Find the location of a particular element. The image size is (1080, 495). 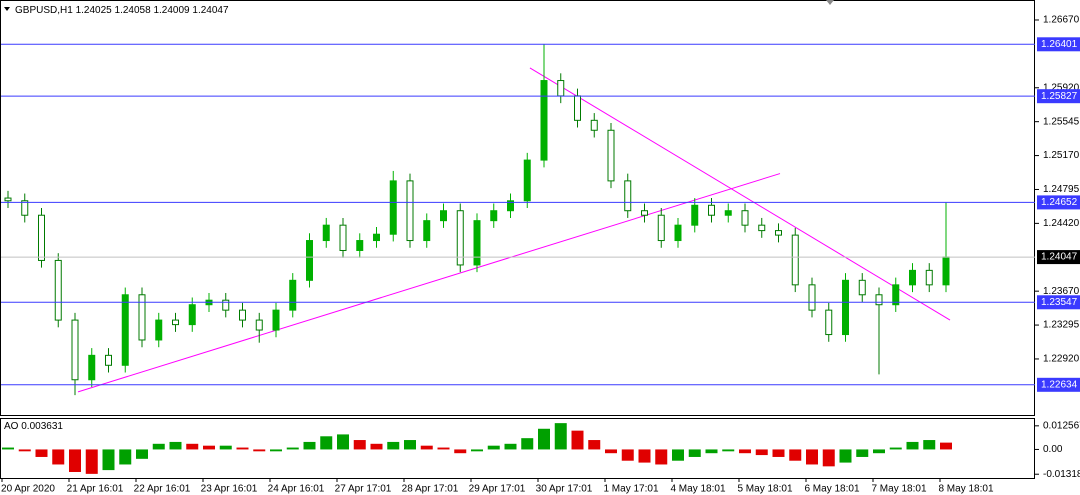

x-tick-label: 24 Apr 16:01 is located at coordinates (296, 489).